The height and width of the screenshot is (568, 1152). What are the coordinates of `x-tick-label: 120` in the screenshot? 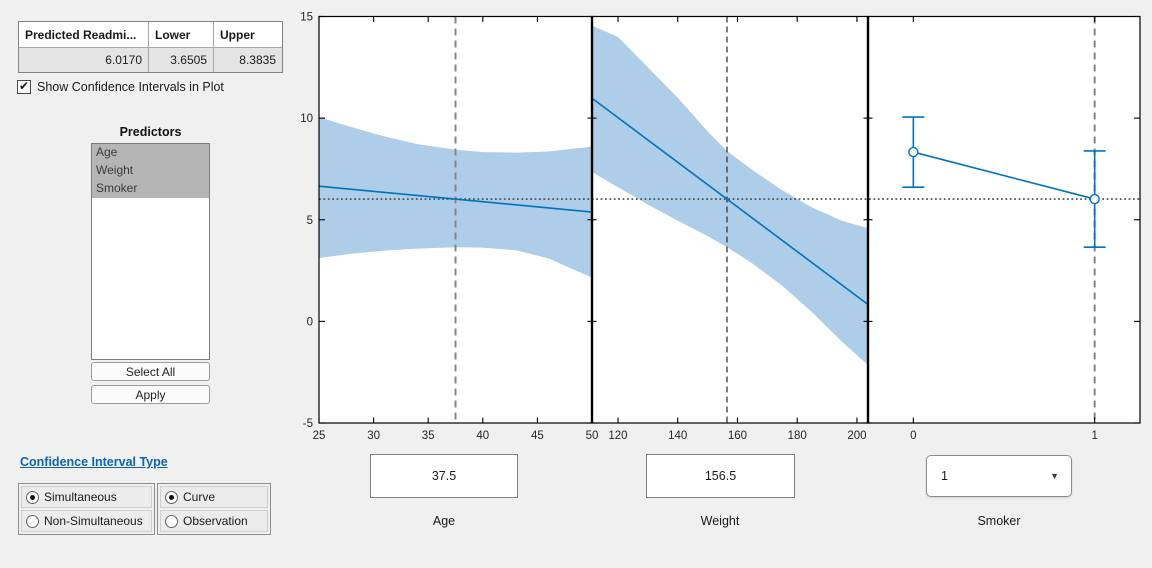 It's located at (617, 436).